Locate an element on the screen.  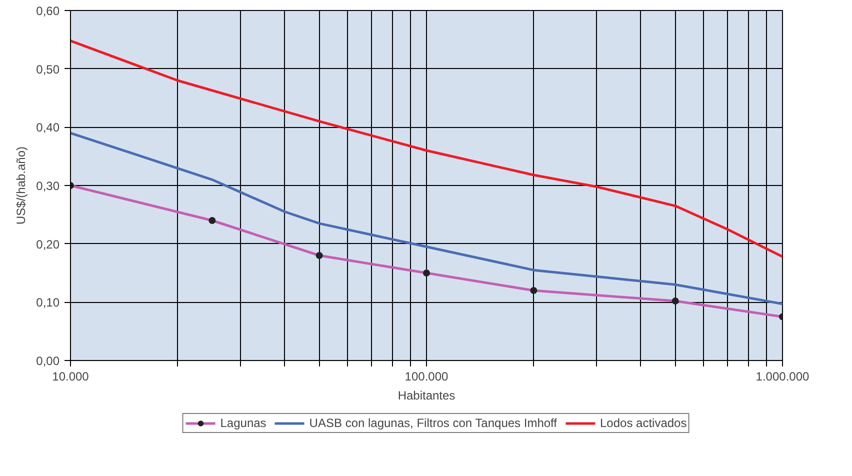
y-tick-label: 0,60 is located at coordinates (48, 11).